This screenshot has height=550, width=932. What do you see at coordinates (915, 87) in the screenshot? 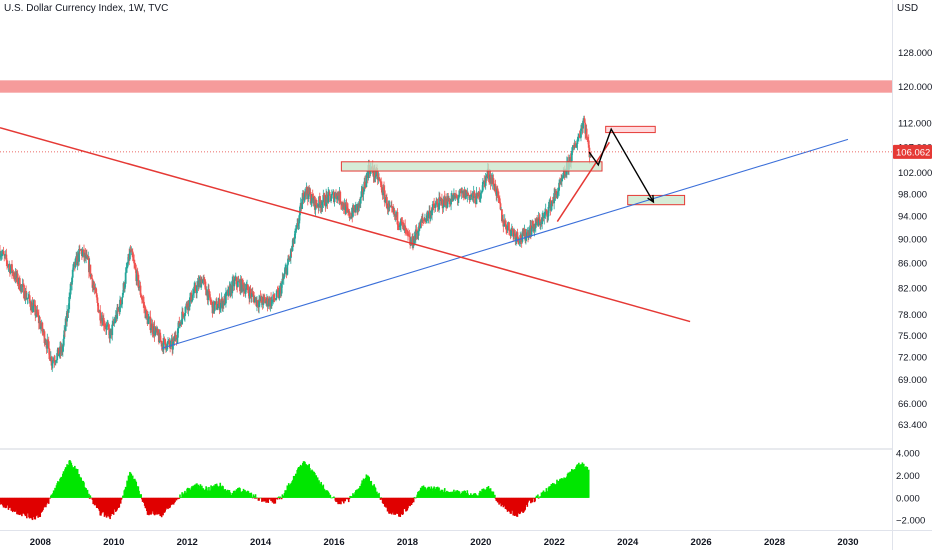
I see `y-tick-label: 120.000` at bounding box center [915, 87].